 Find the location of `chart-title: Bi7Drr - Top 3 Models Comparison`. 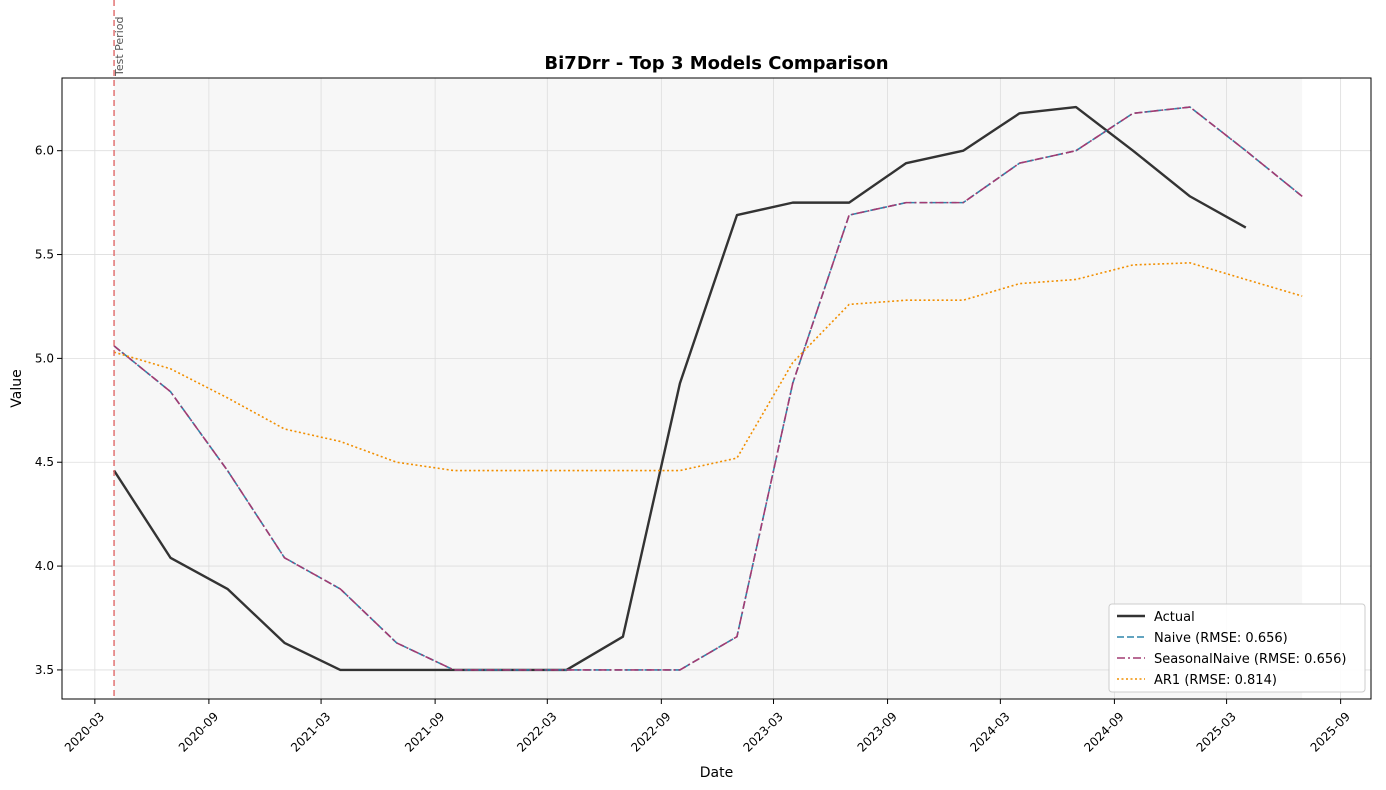

chart-title: Bi7Drr - Top 3 Models Comparison is located at coordinates (716, 63).